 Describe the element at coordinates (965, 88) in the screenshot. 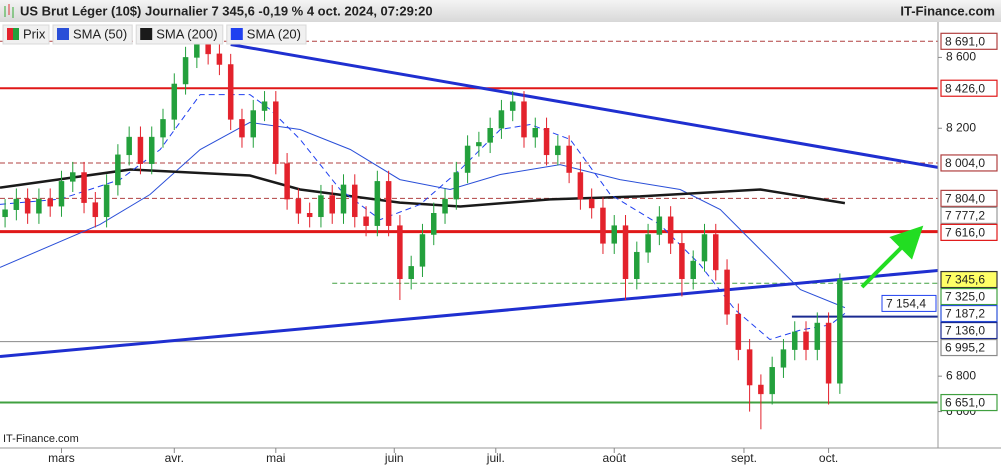

I see `value-box-label: 8 426,0` at that location.